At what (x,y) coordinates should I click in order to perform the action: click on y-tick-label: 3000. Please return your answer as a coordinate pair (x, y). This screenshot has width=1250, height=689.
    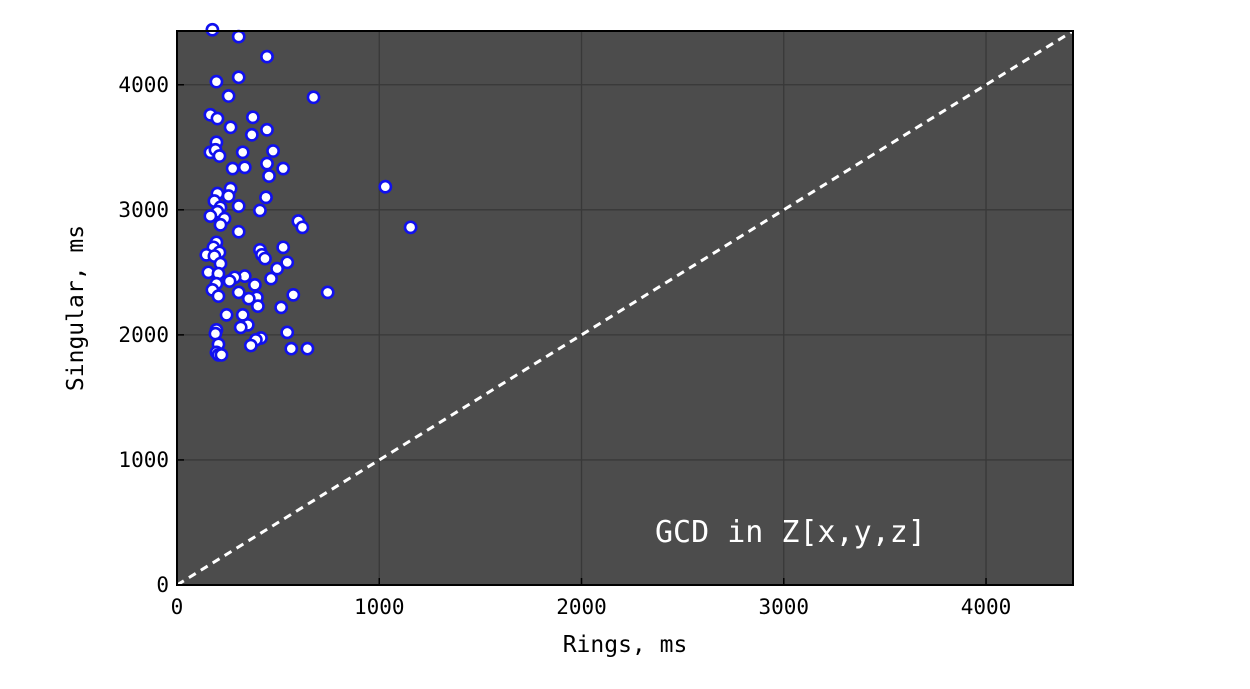
    Looking at the image, I should click on (143, 210).